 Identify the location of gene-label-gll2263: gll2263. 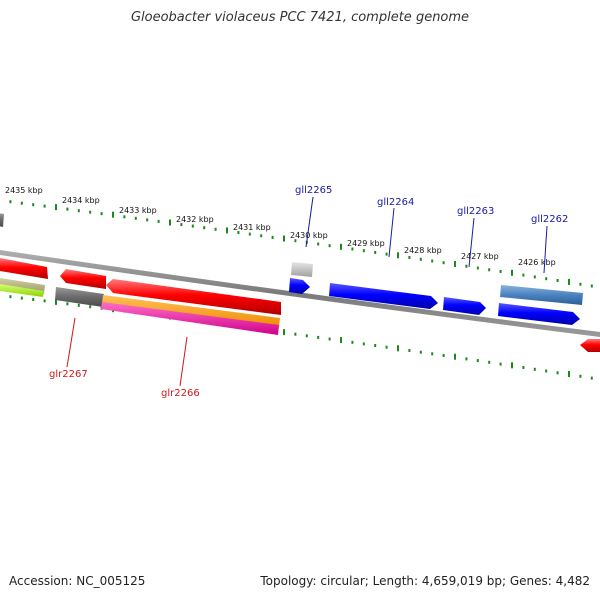
(475, 211).